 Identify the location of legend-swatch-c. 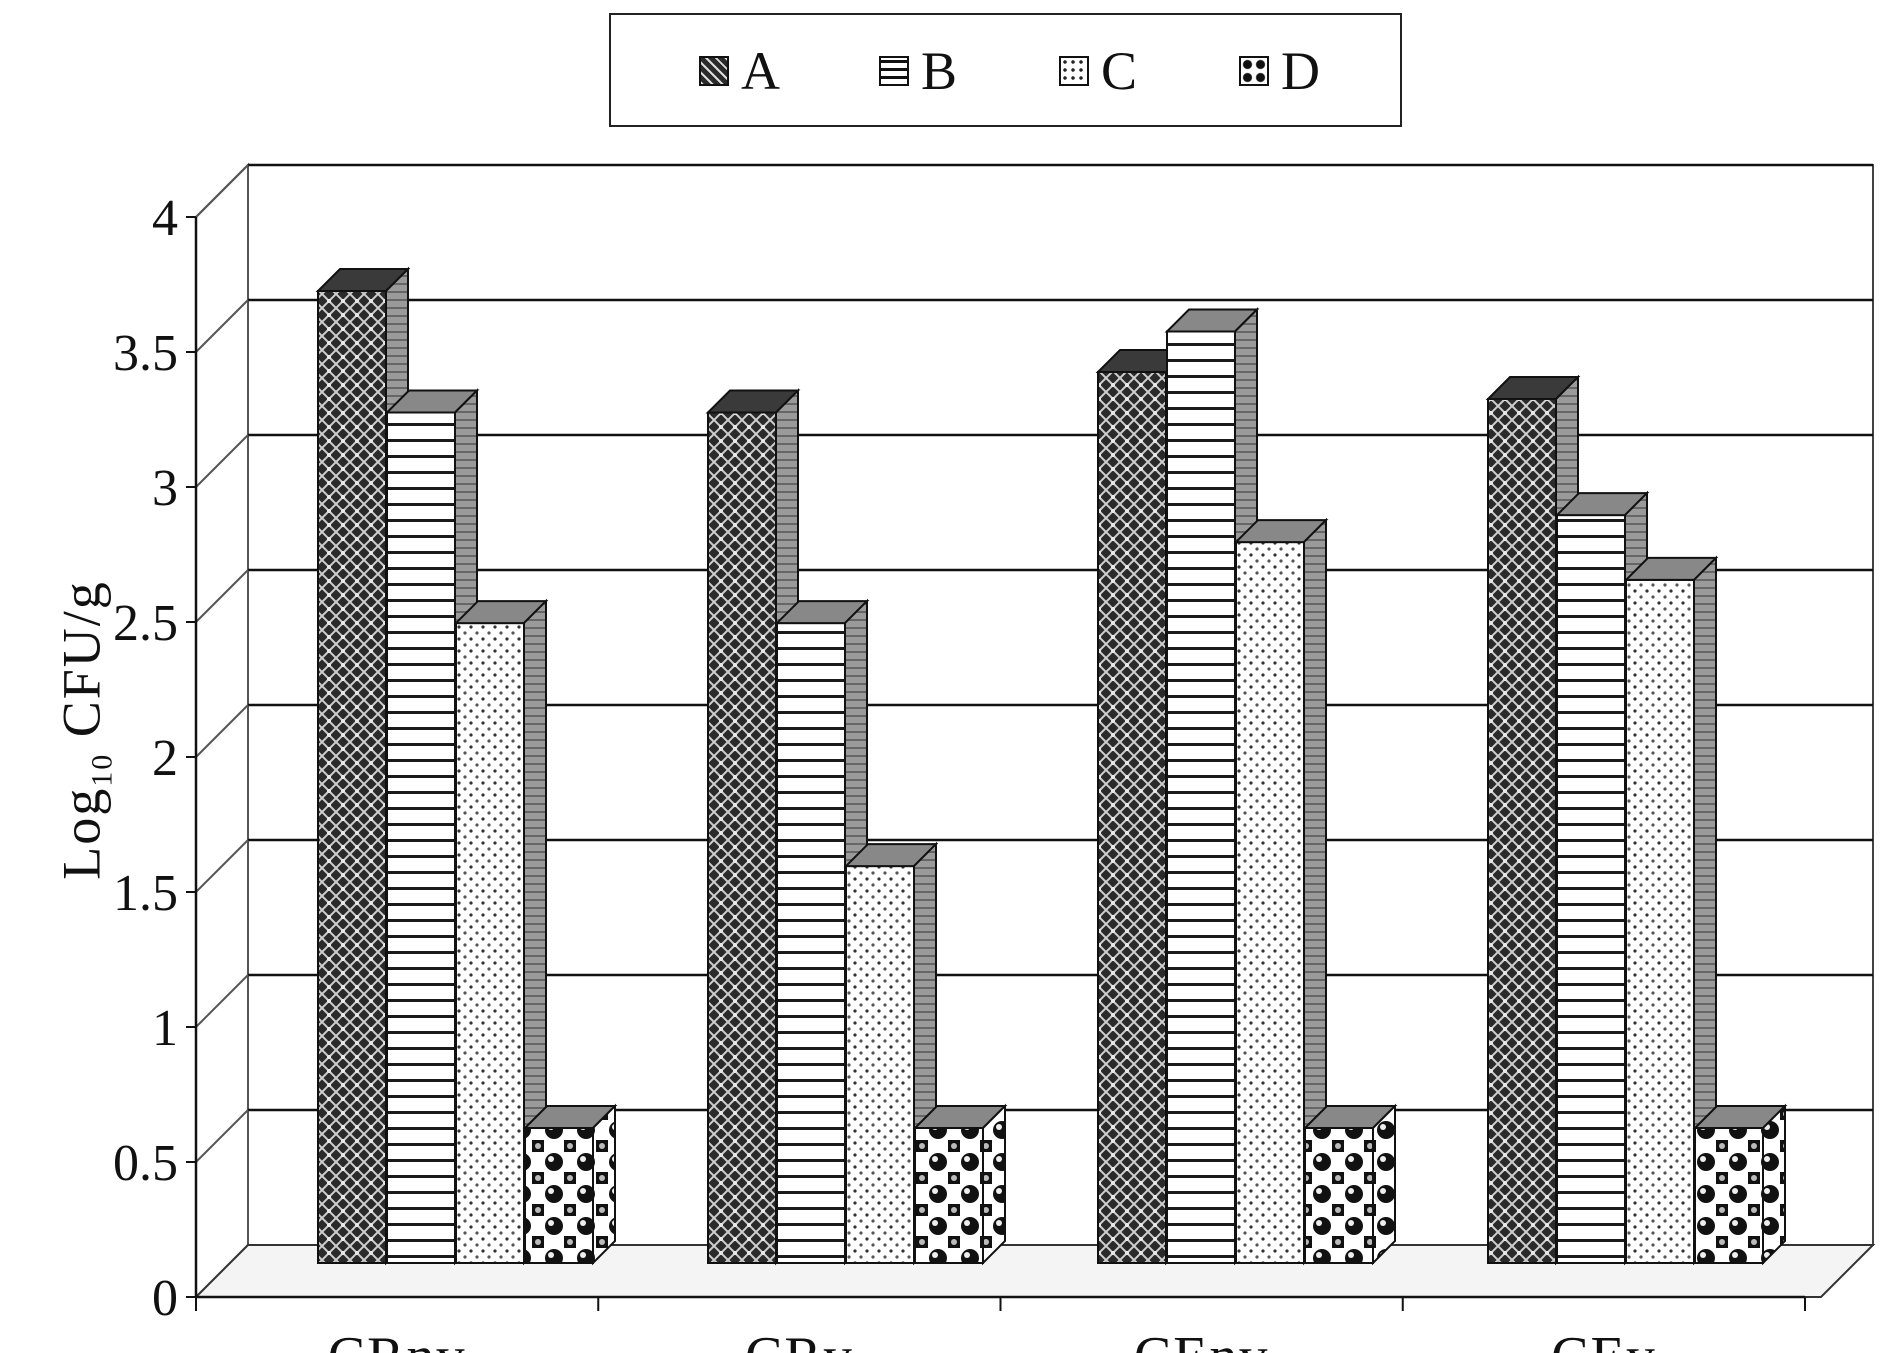
(1074, 71).